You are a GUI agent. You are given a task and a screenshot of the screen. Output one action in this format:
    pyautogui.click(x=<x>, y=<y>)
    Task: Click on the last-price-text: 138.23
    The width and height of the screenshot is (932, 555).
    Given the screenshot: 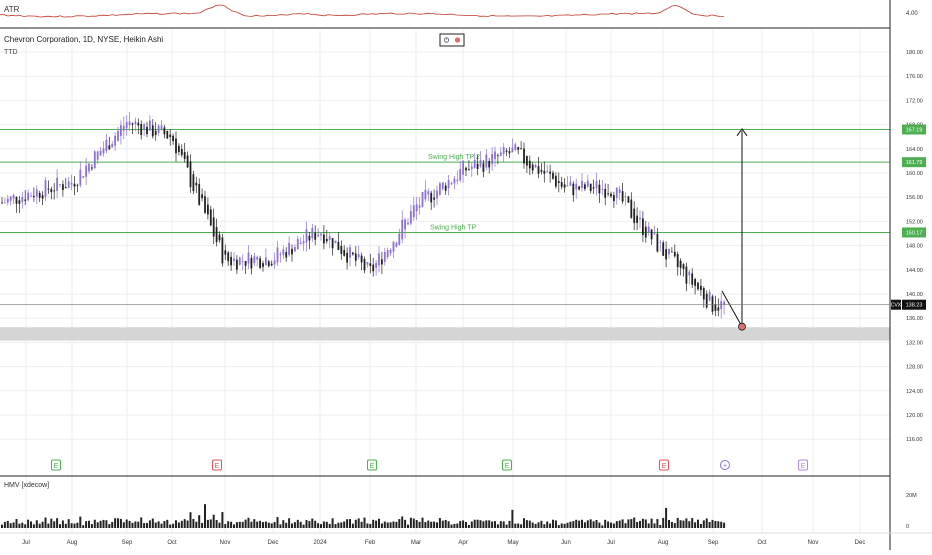 What is the action you would take?
    pyautogui.click(x=914, y=306)
    